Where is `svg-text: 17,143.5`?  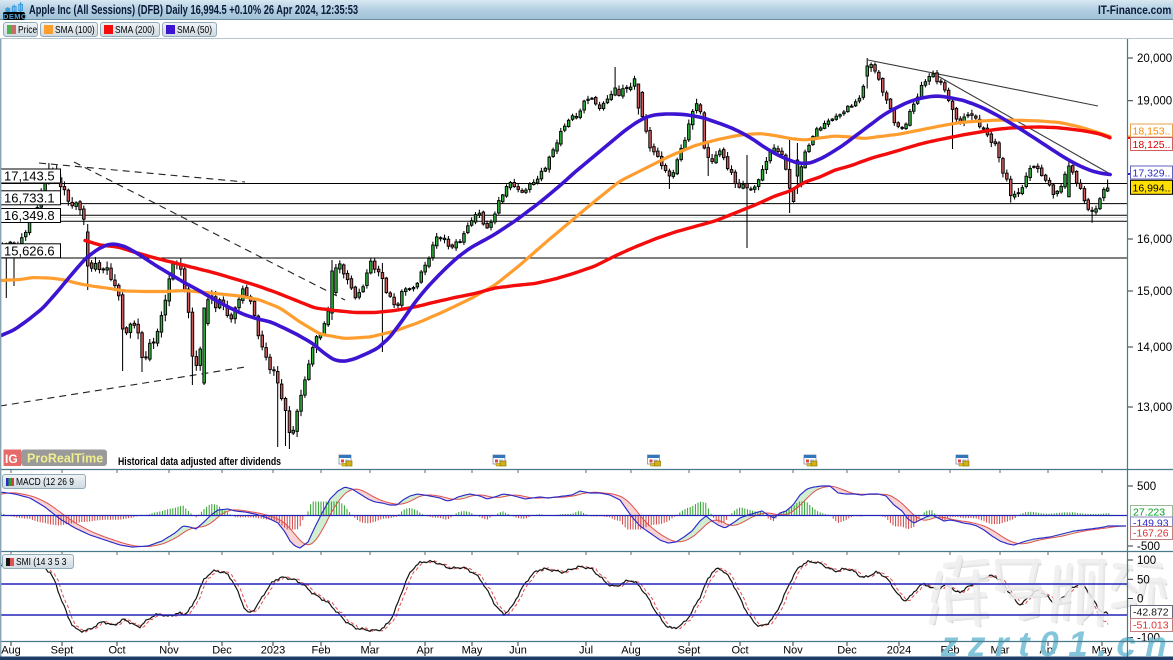 svg-text: 17,143.5 is located at coordinates (29, 176).